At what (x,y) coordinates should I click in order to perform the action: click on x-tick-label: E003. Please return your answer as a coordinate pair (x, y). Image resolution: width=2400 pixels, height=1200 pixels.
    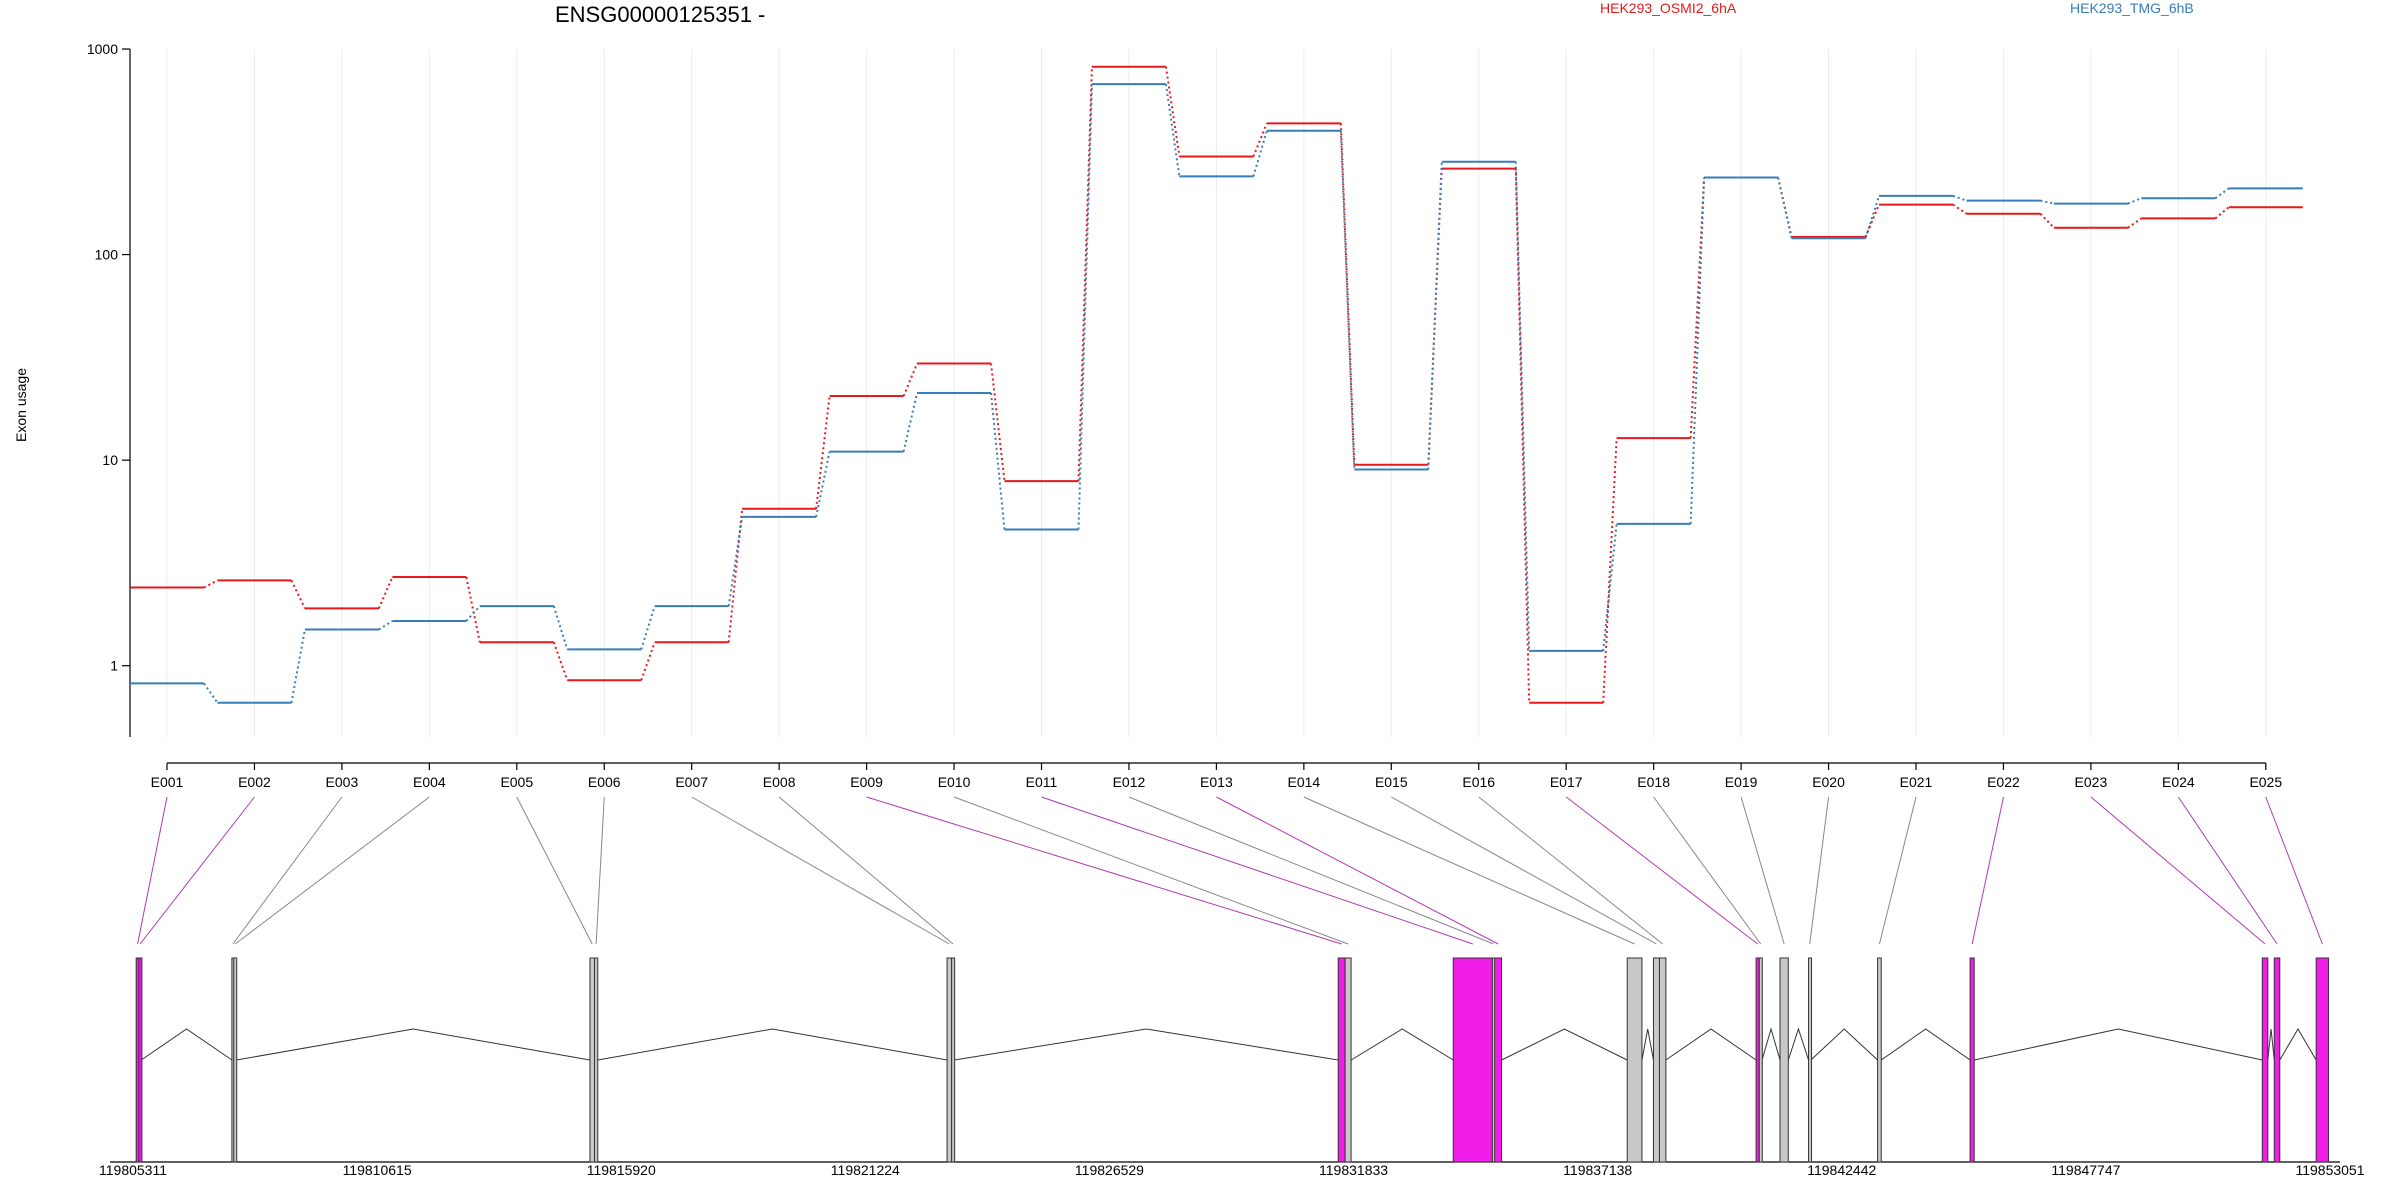
    Looking at the image, I should click on (342, 782).